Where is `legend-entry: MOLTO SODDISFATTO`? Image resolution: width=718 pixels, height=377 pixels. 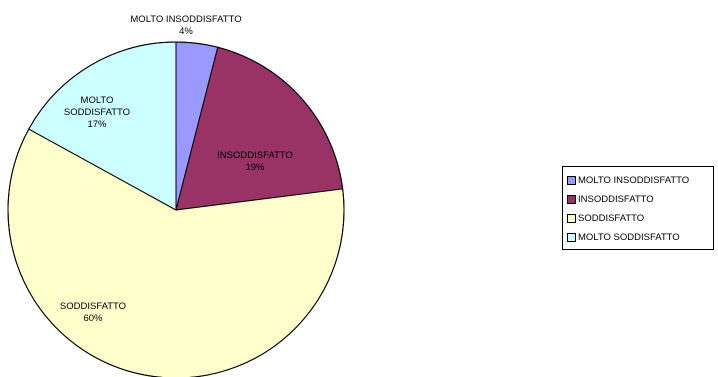
legend-entry: MOLTO SODDISFATTO is located at coordinates (640, 237).